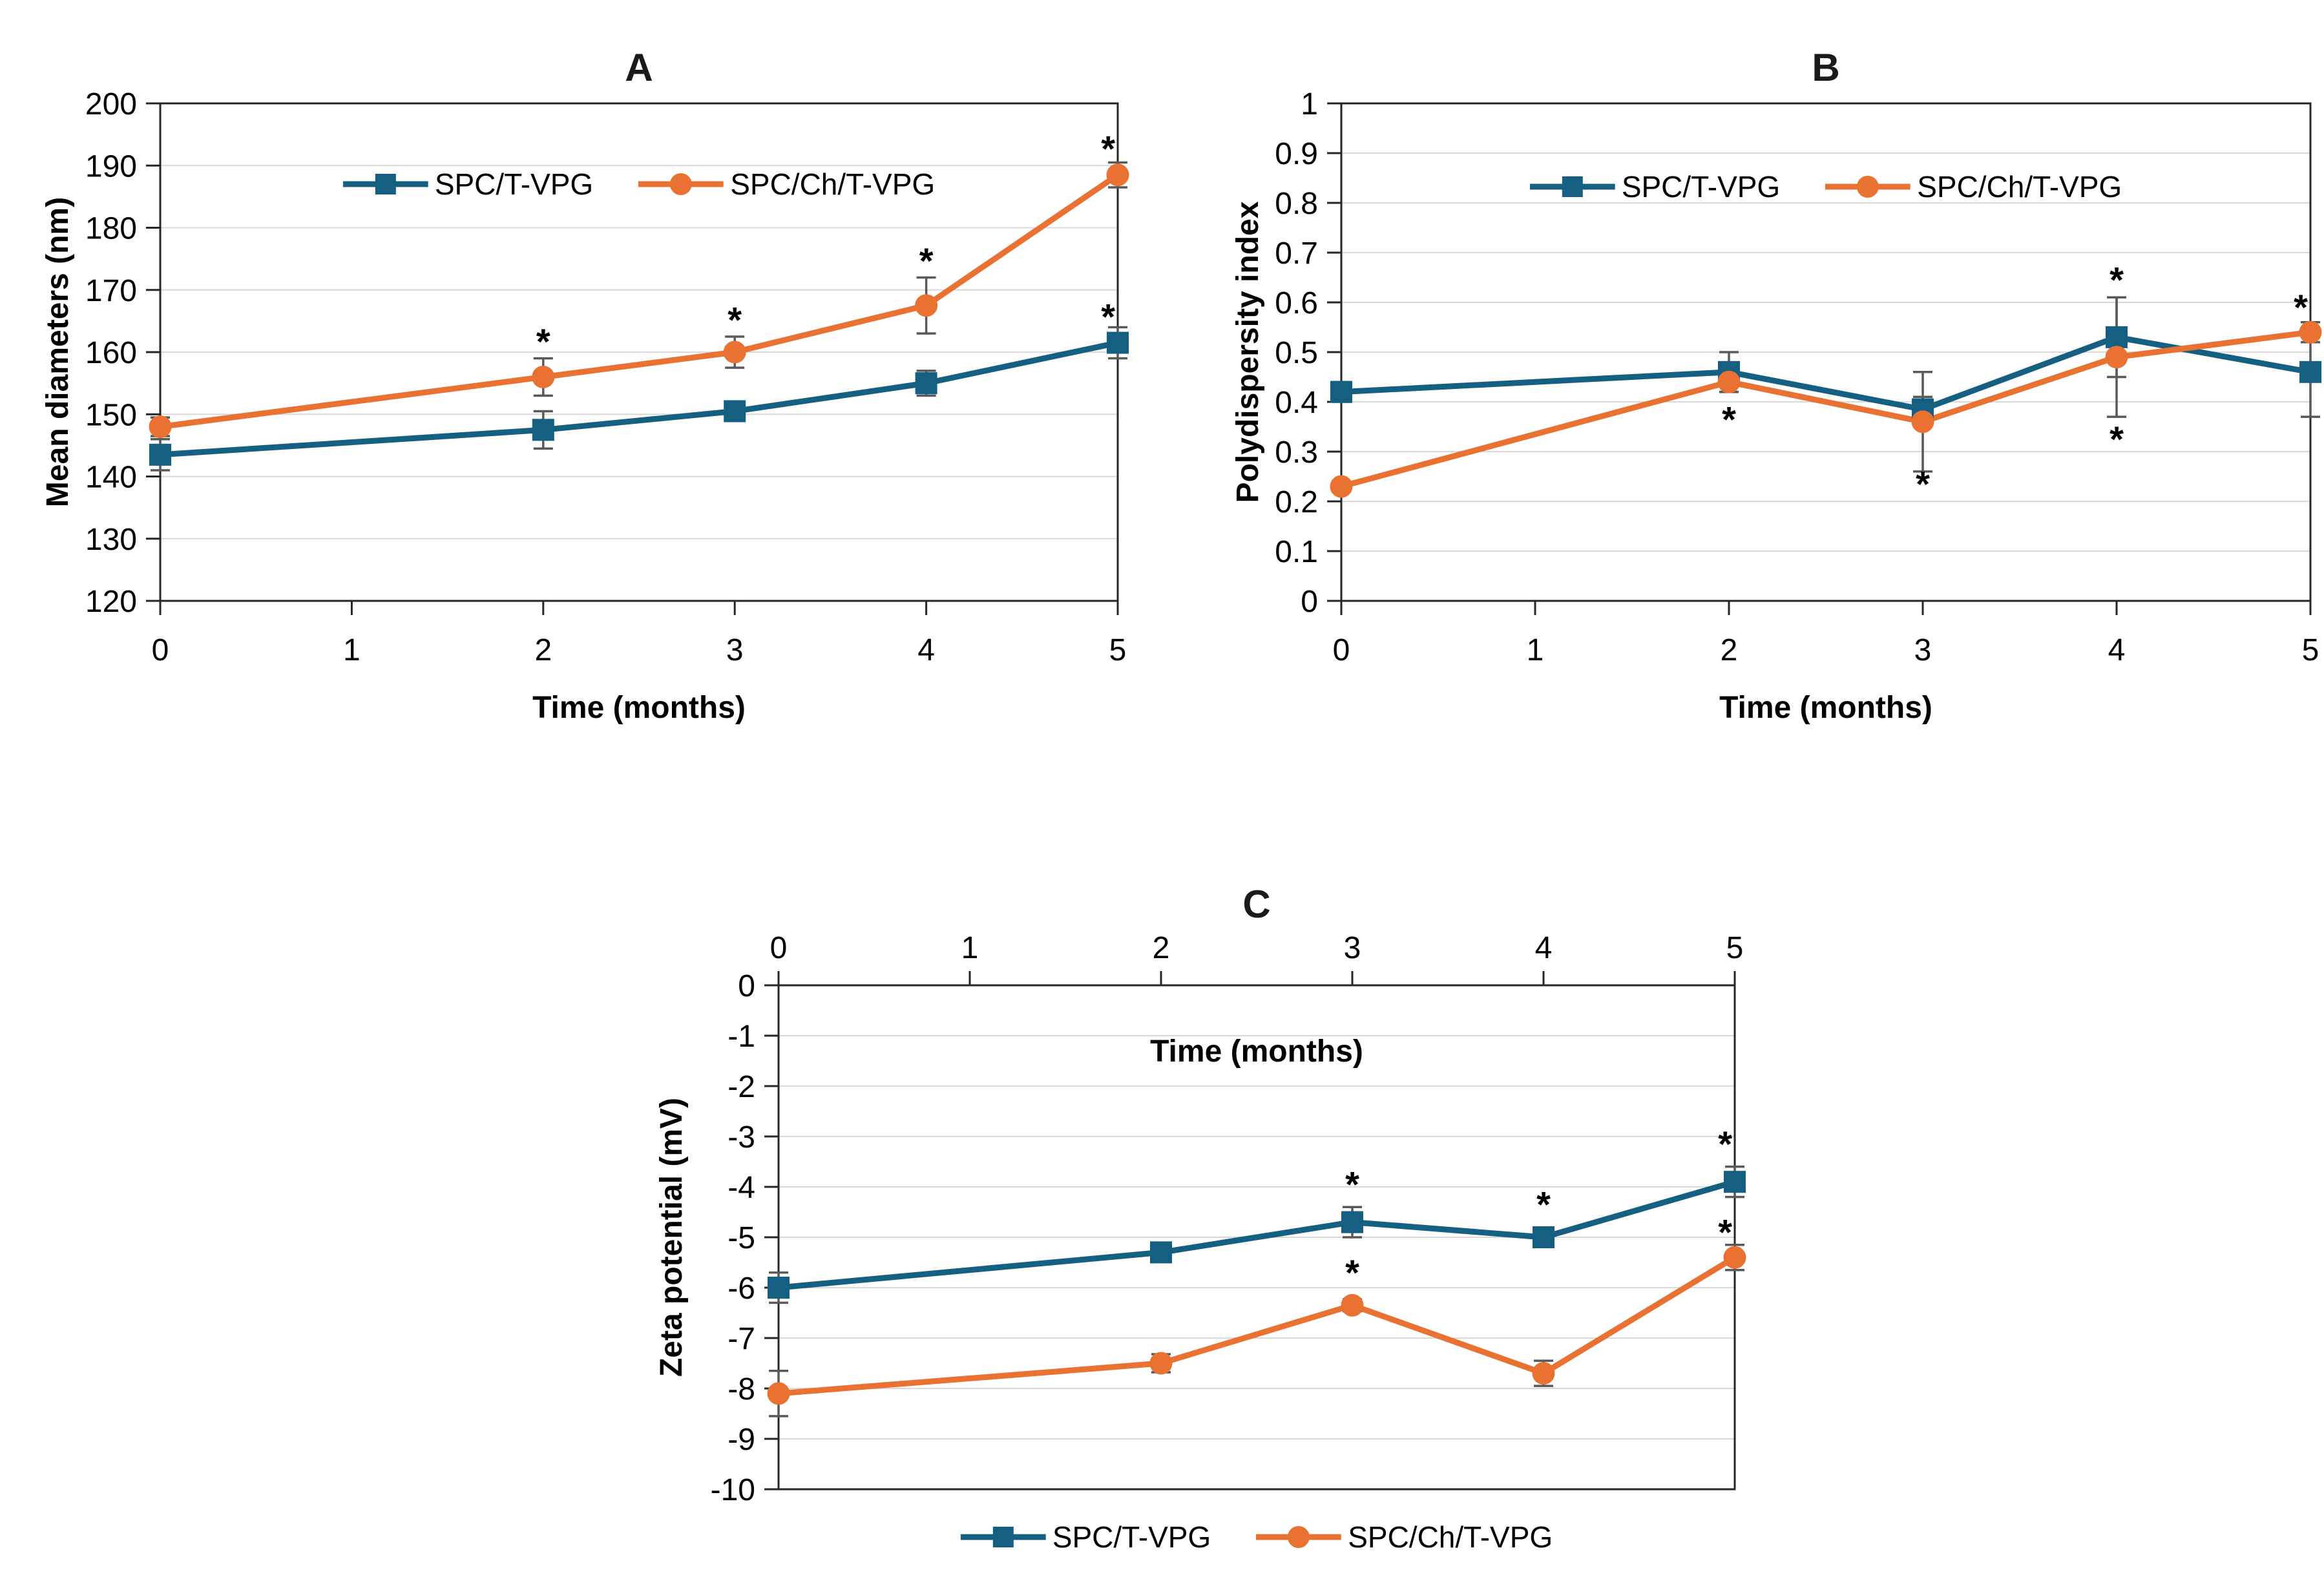  I want to click on y-tick-label: 0.1, so click(1296, 552).